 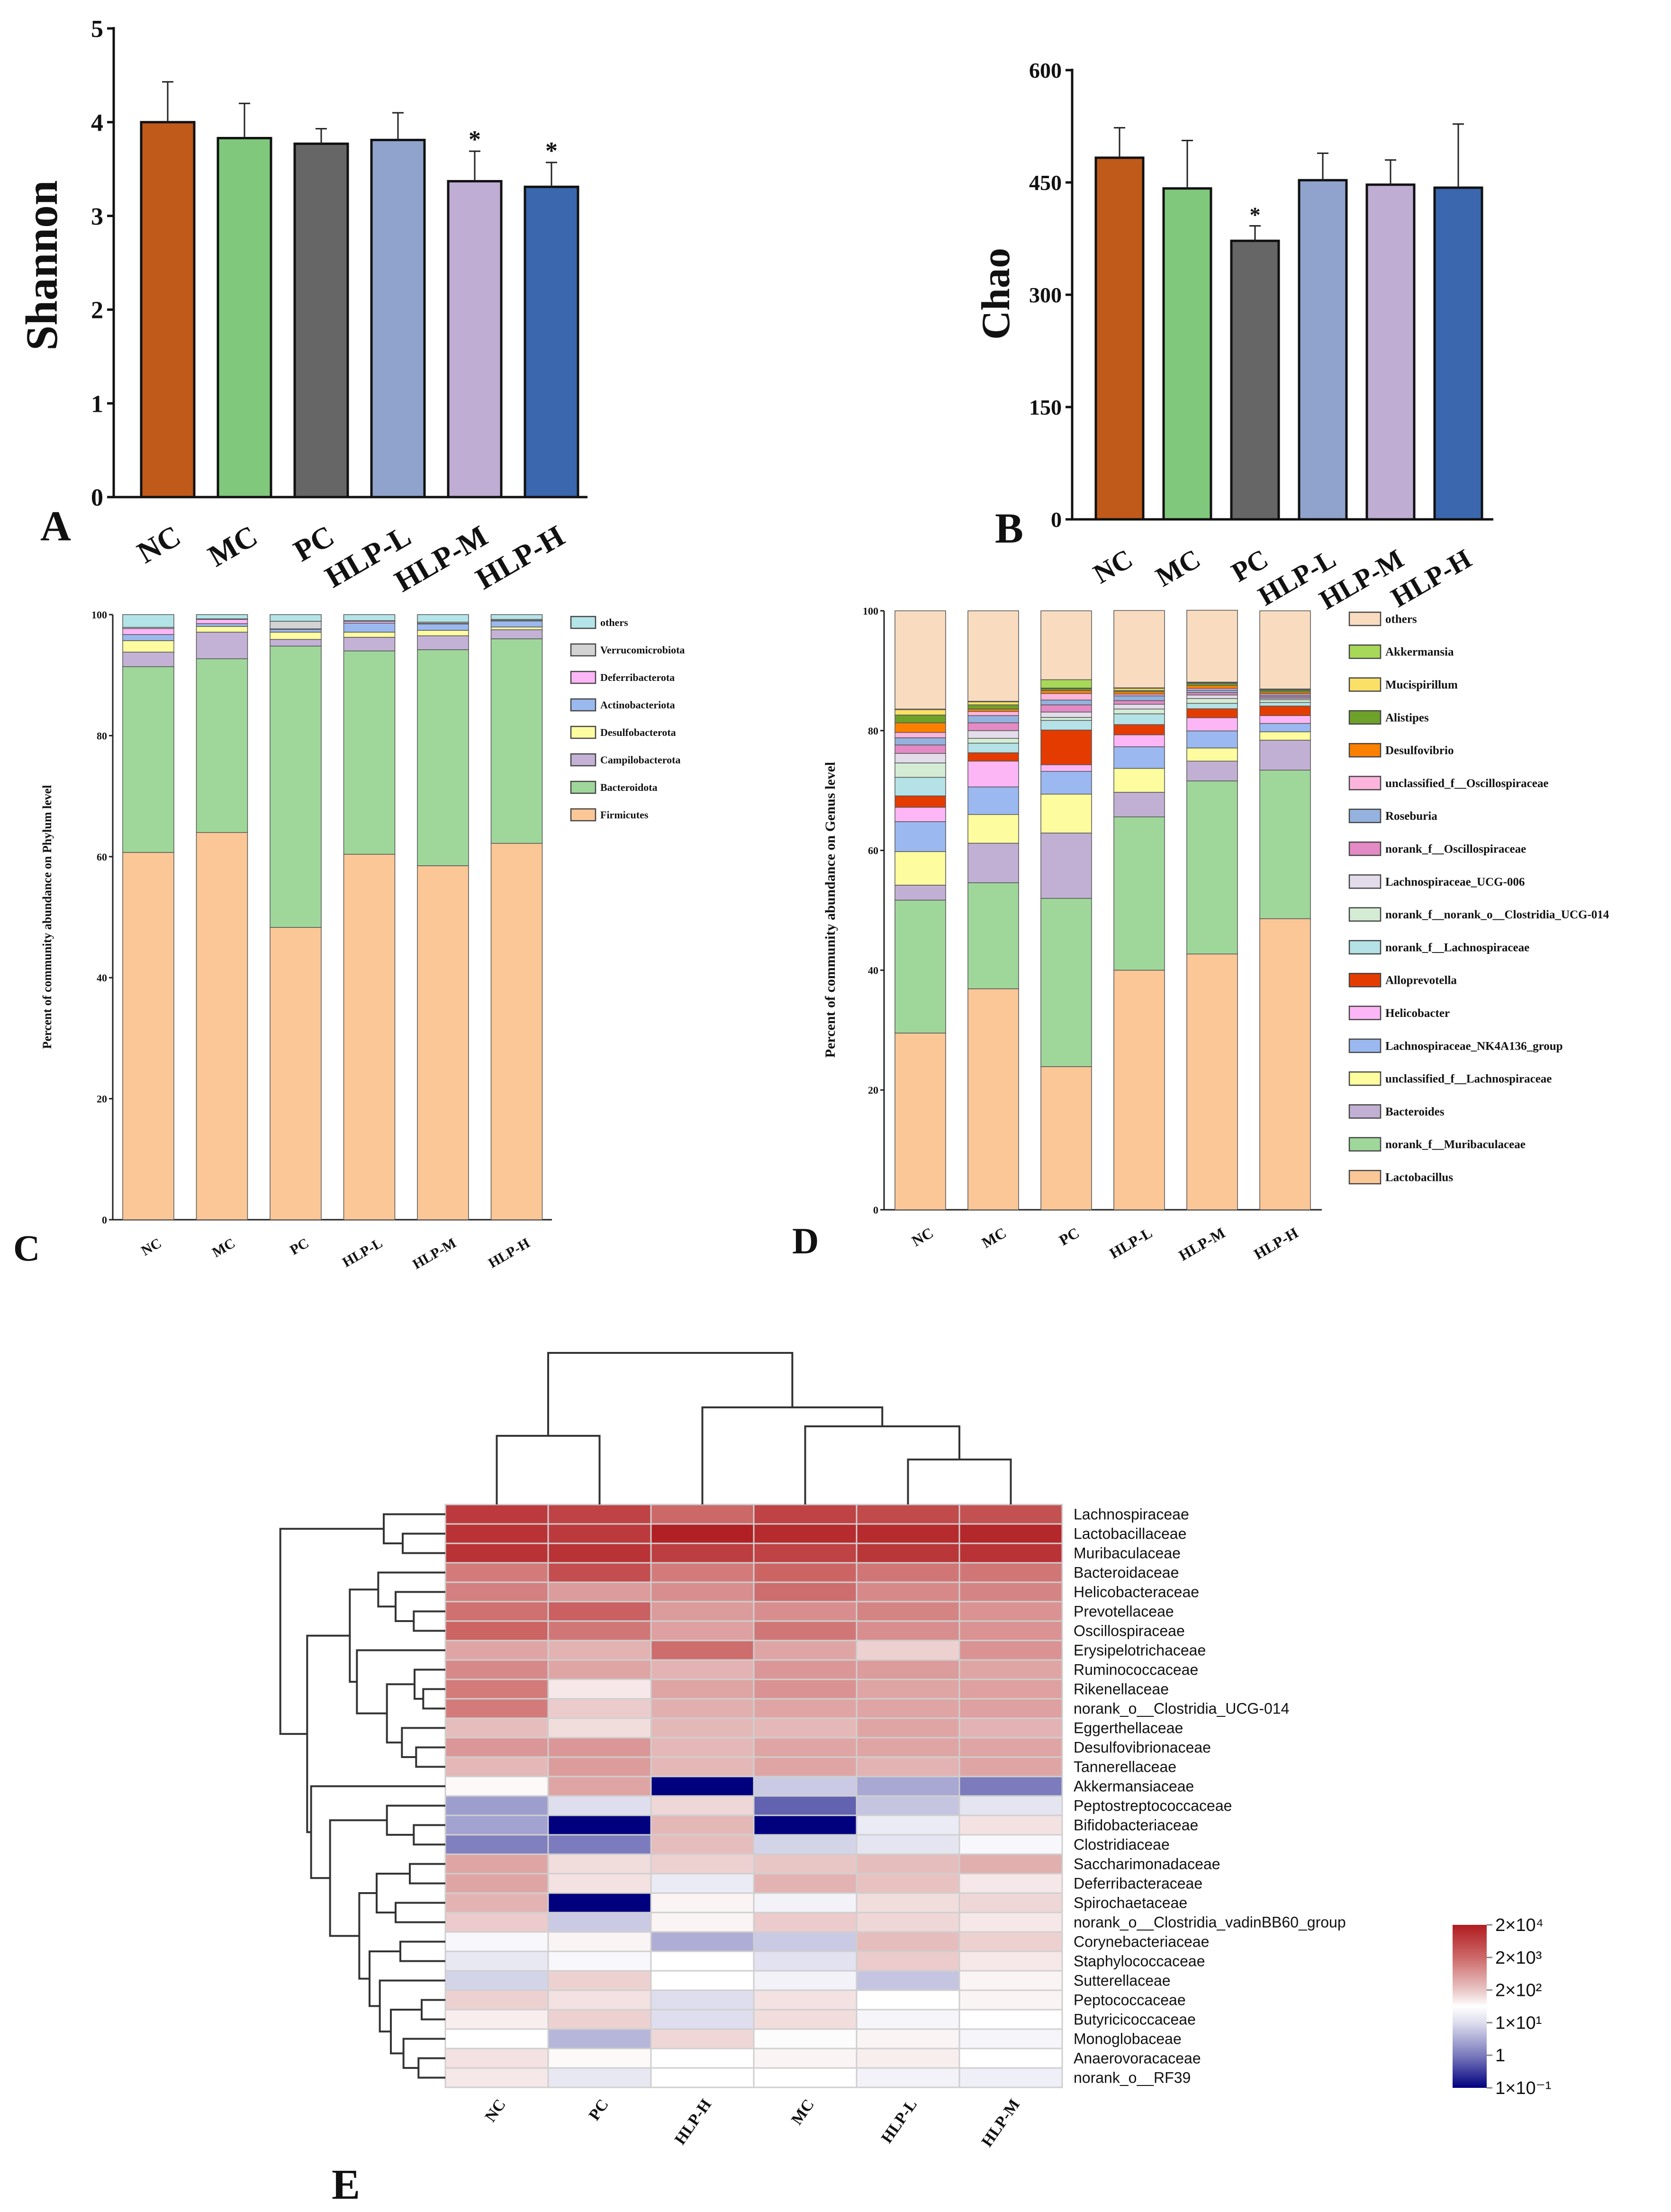 I want to click on legend-label: unclassified_f__Oscillospiraceae, so click(x=1466, y=784).